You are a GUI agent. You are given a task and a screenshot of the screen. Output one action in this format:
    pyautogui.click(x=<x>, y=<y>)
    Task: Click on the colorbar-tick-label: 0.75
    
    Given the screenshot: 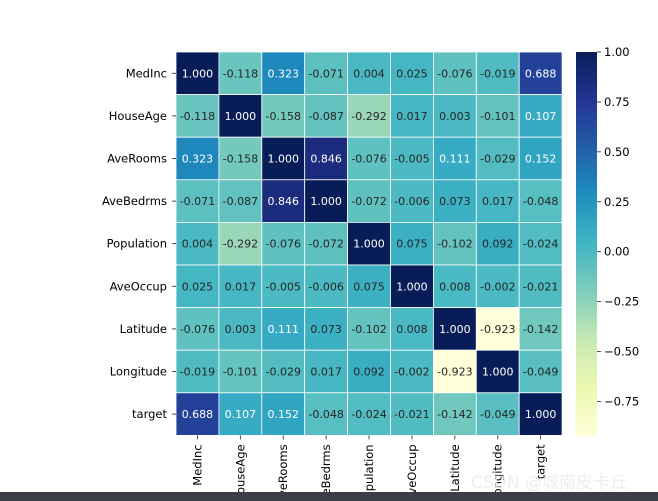 What is the action you would take?
    pyautogui.click(x=617, y=102)
    